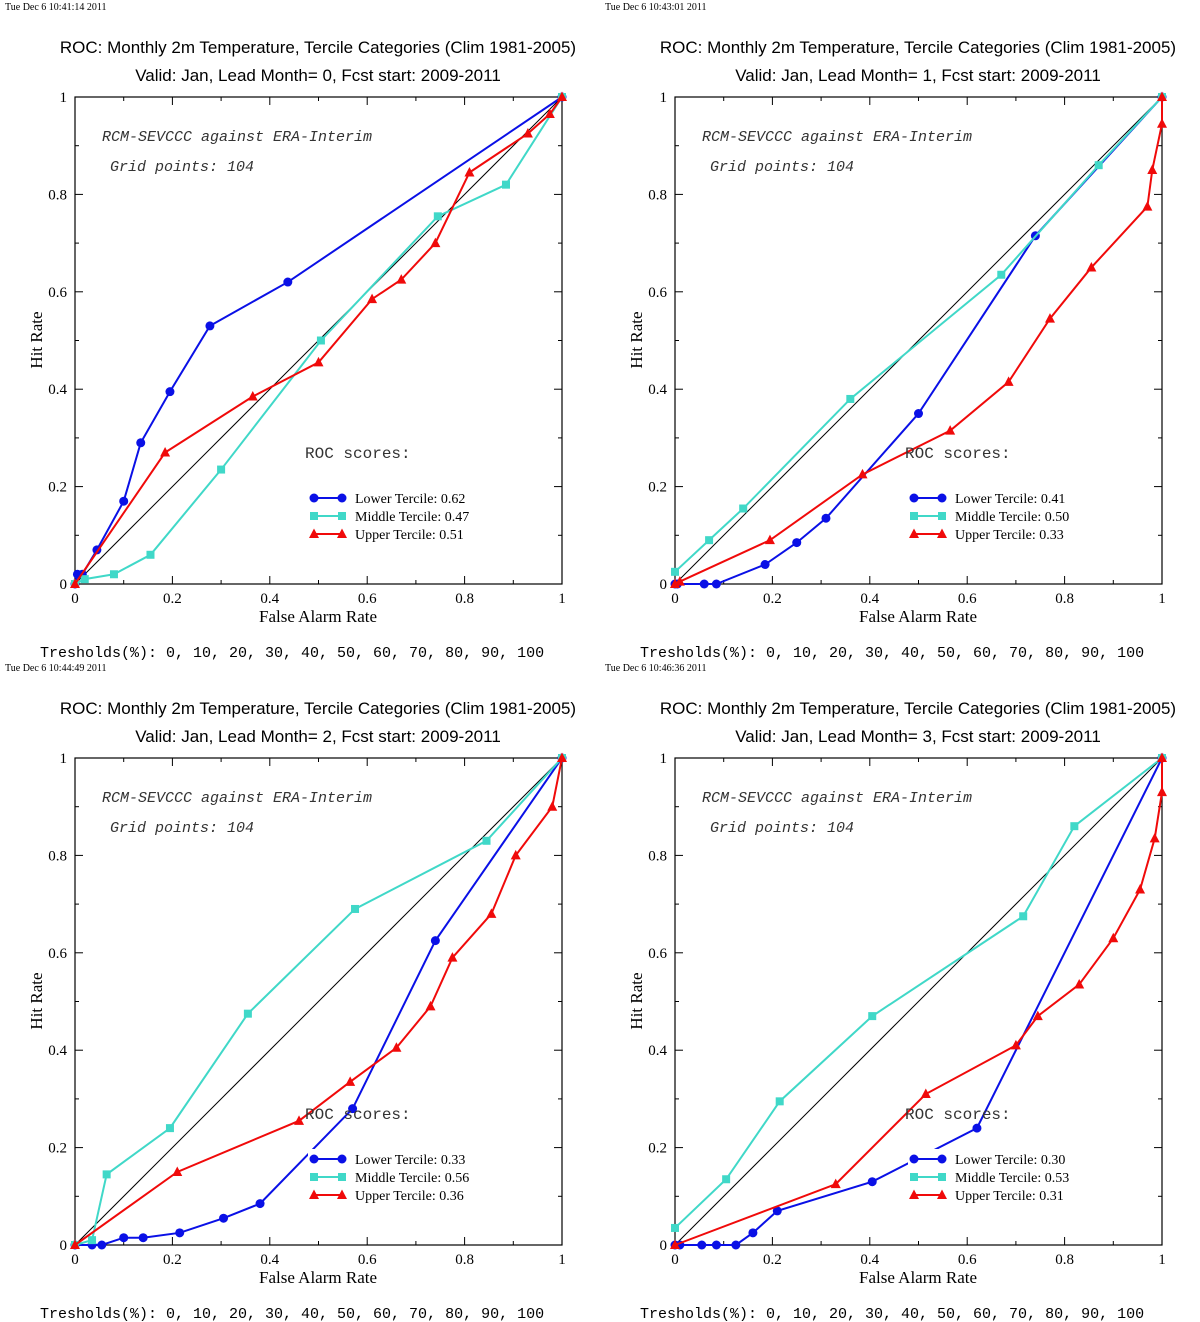 This screenshot has width=1200, height=1322. I want to click on dataset-annotation: RCM-SEVCCC against ERA-Interim, so click(837, 137).